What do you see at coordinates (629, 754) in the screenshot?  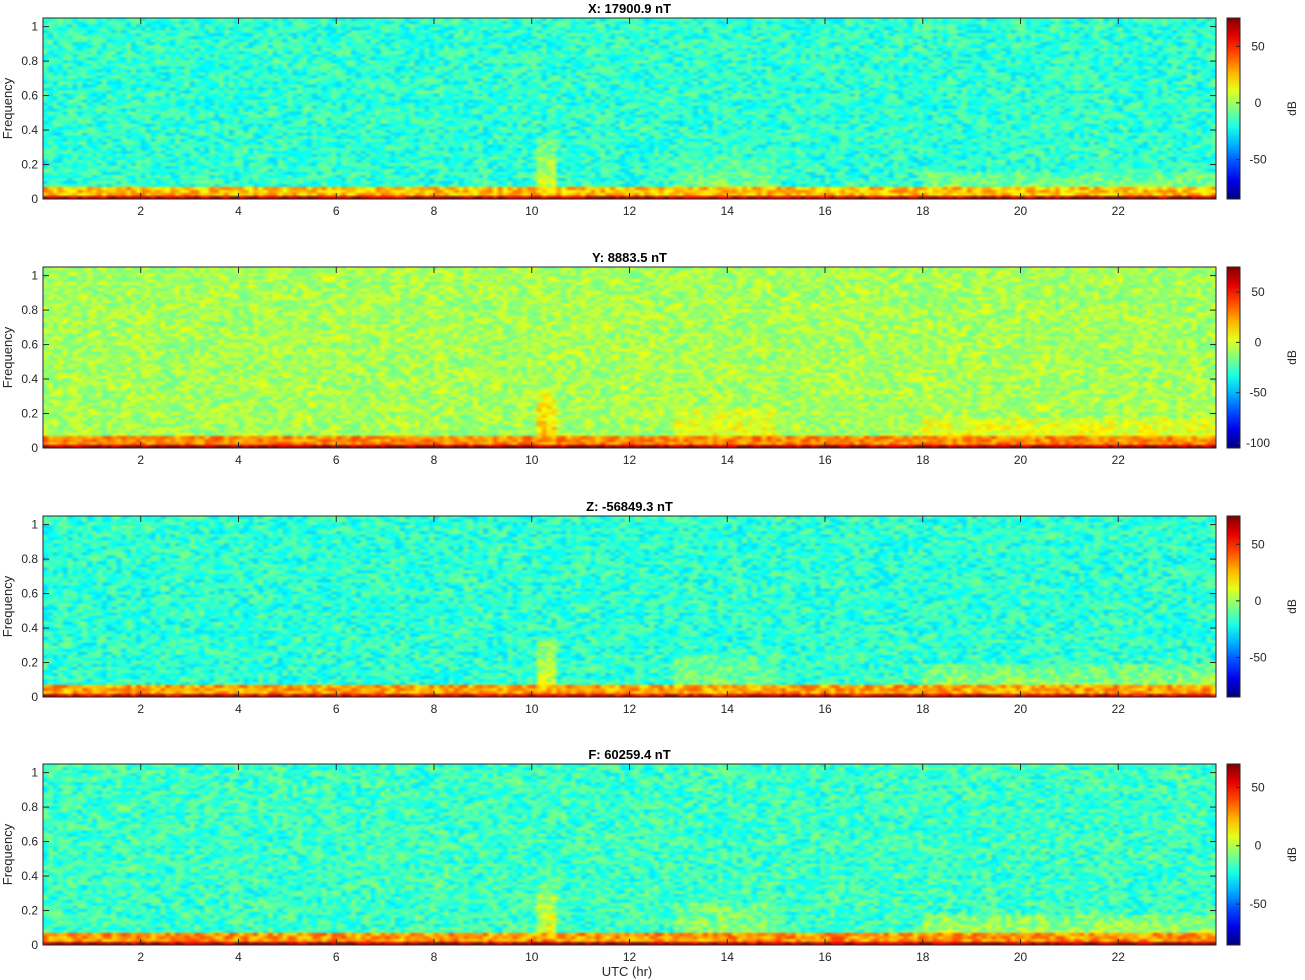 I see `panel-title: F: 60259.4 nT` at bounding box center [629, 754].